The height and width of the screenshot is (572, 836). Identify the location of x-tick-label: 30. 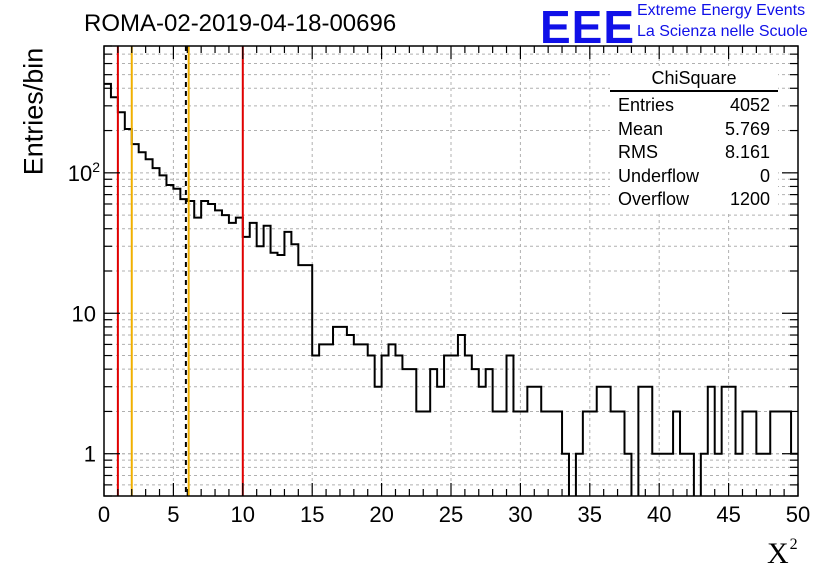
(520, 514).